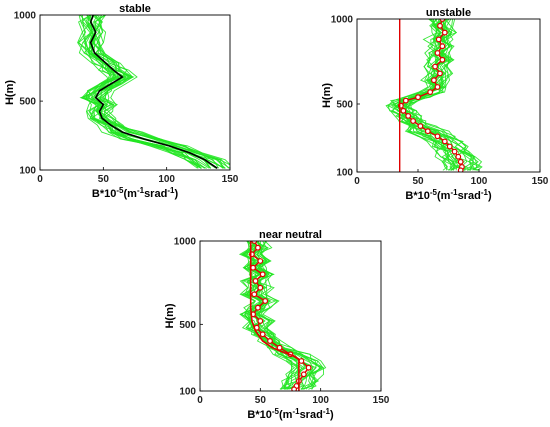 The height and width of the screenshot is (427, 550). Describe the element at coordinates (135, 9) in the screenshot. I see `chart-title: stable` at that location.